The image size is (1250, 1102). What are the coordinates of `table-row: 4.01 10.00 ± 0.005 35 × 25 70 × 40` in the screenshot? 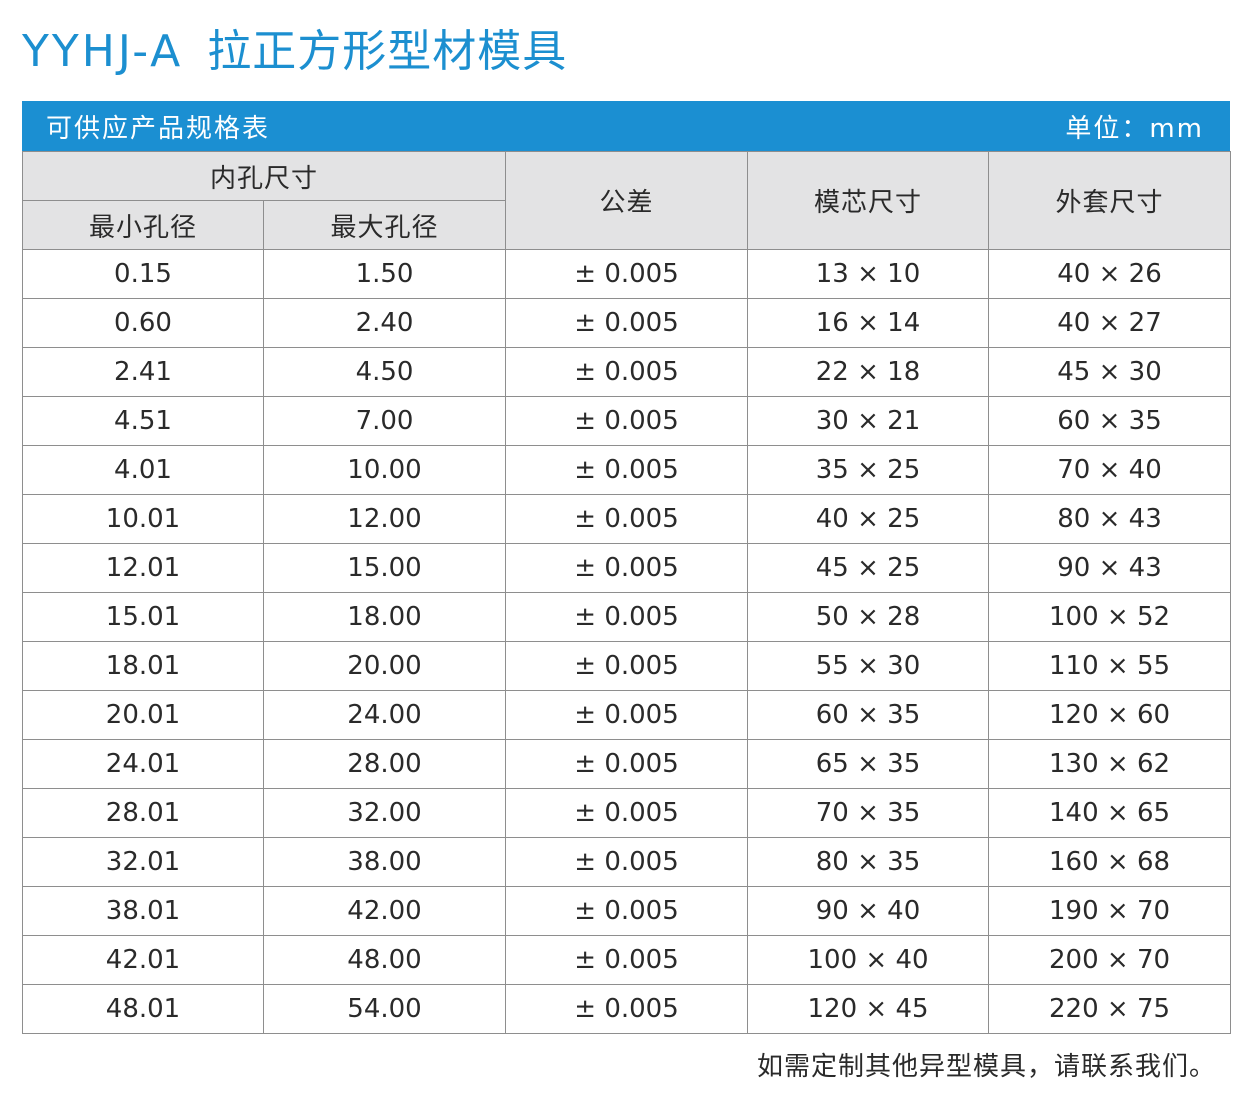 It's located at (627, 470).